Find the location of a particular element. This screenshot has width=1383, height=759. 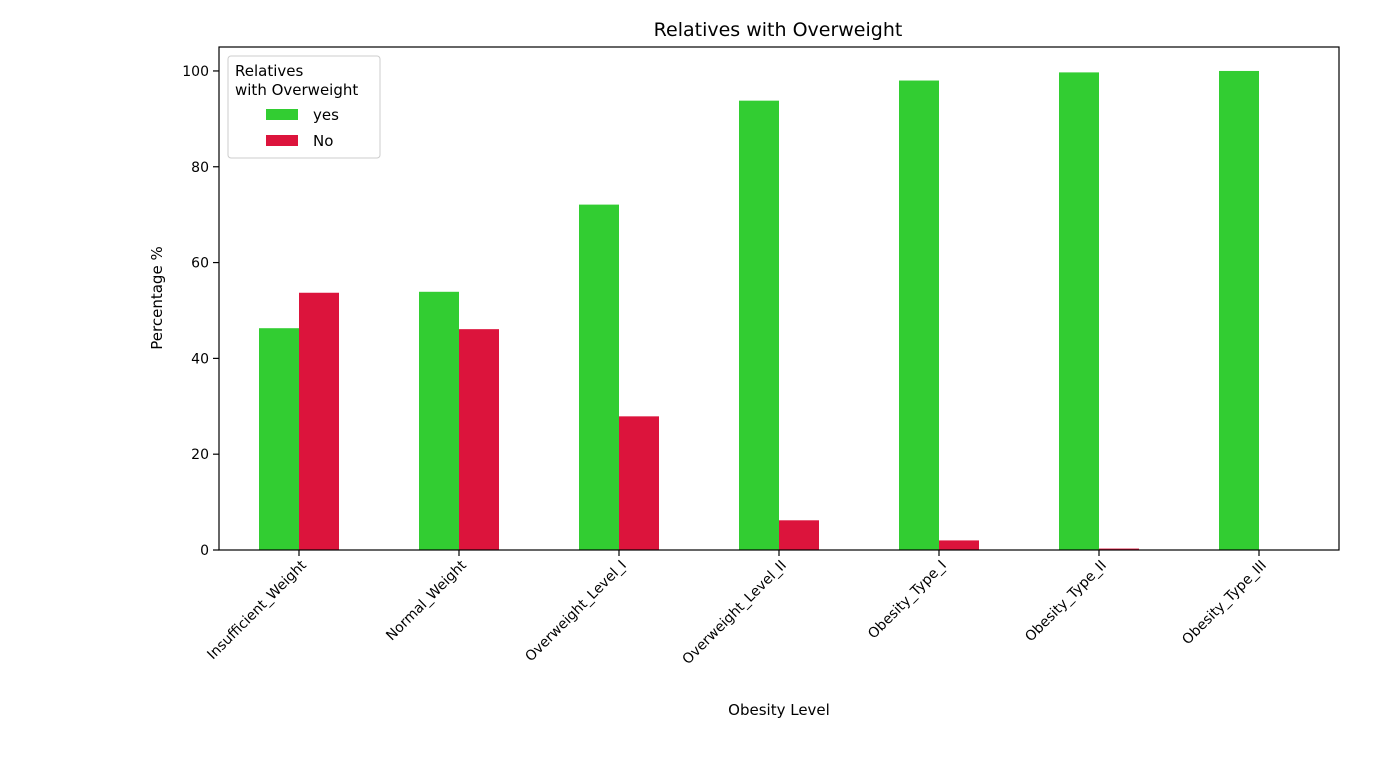

y-tick-label-100: 100 is located at coordinates (195, 72).